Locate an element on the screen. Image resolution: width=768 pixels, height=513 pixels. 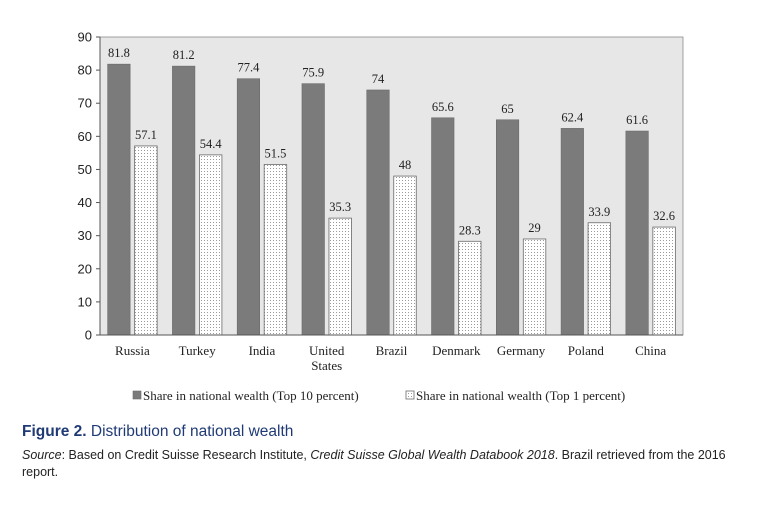
y-tick-label: 70 is located at coordinates (85, 103).